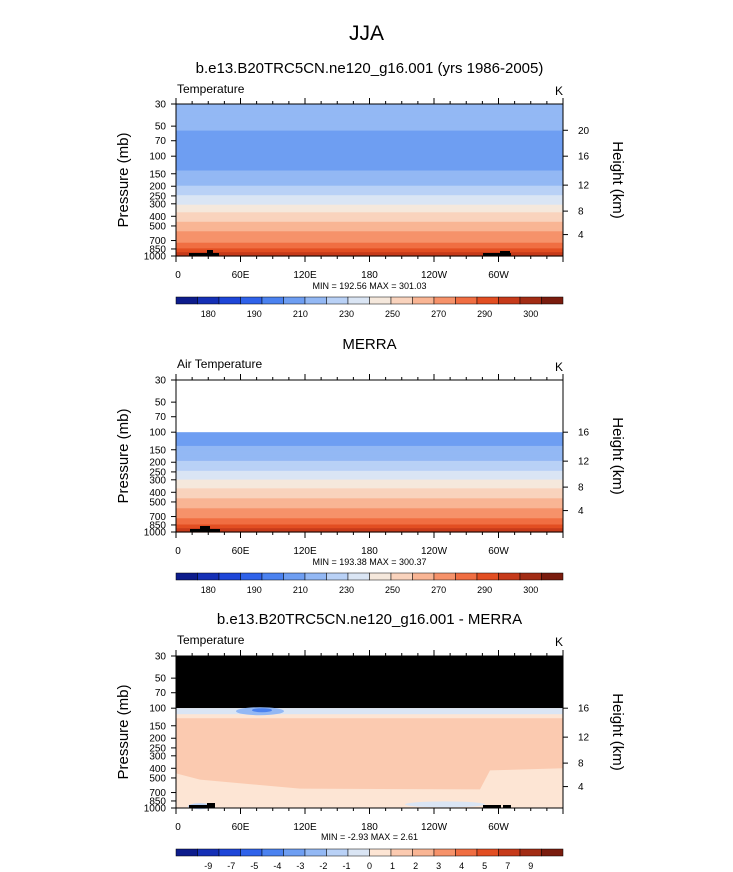 The image size is (733, 872). Describe the element at coordinates (231, 866) in the screenshot. I see `colorbar-label: -7` at that location.